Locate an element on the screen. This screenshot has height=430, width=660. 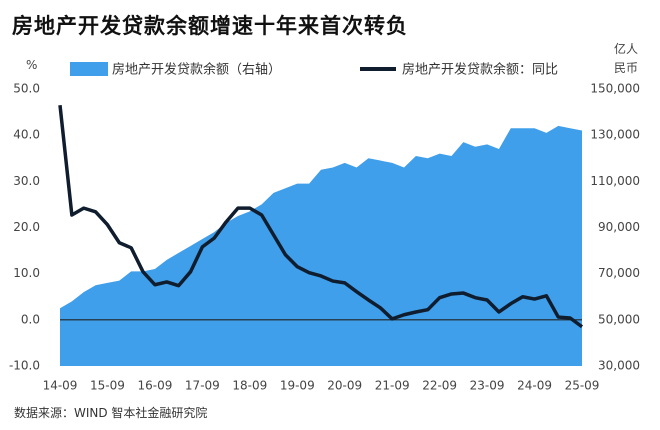
legend-label: 房地产开发贷款余额：同比 is located at coordinates (480, 70).